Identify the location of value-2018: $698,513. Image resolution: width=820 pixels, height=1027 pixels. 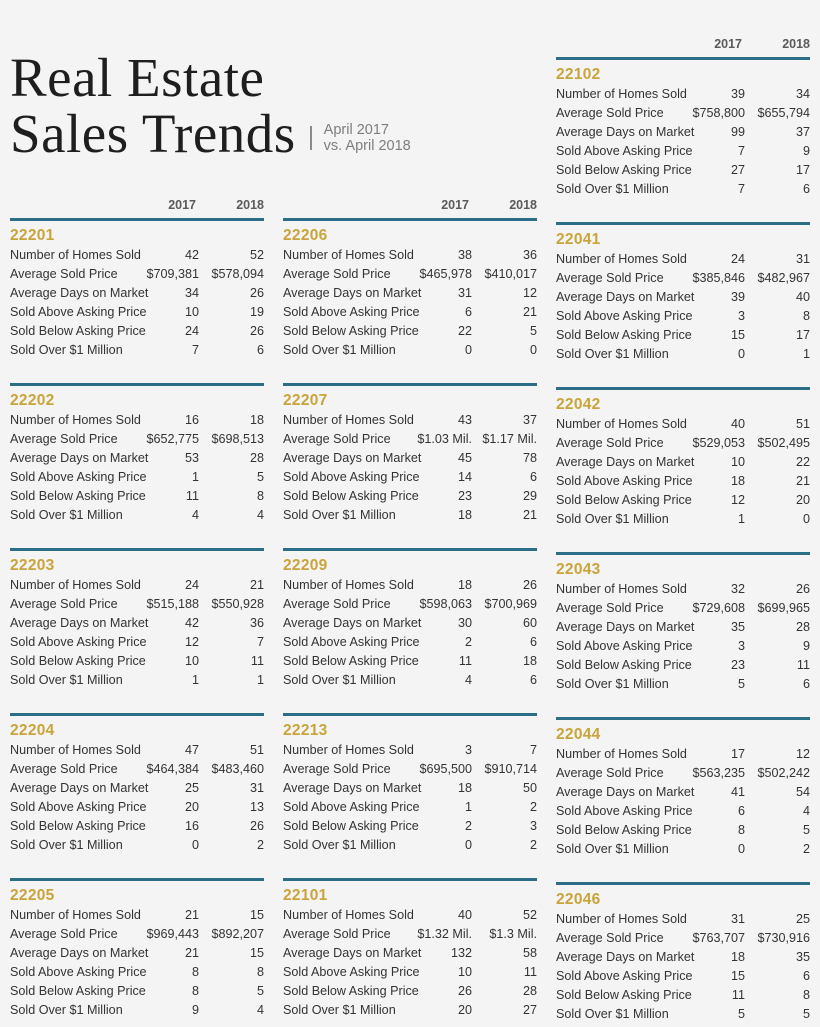
(237, 439).